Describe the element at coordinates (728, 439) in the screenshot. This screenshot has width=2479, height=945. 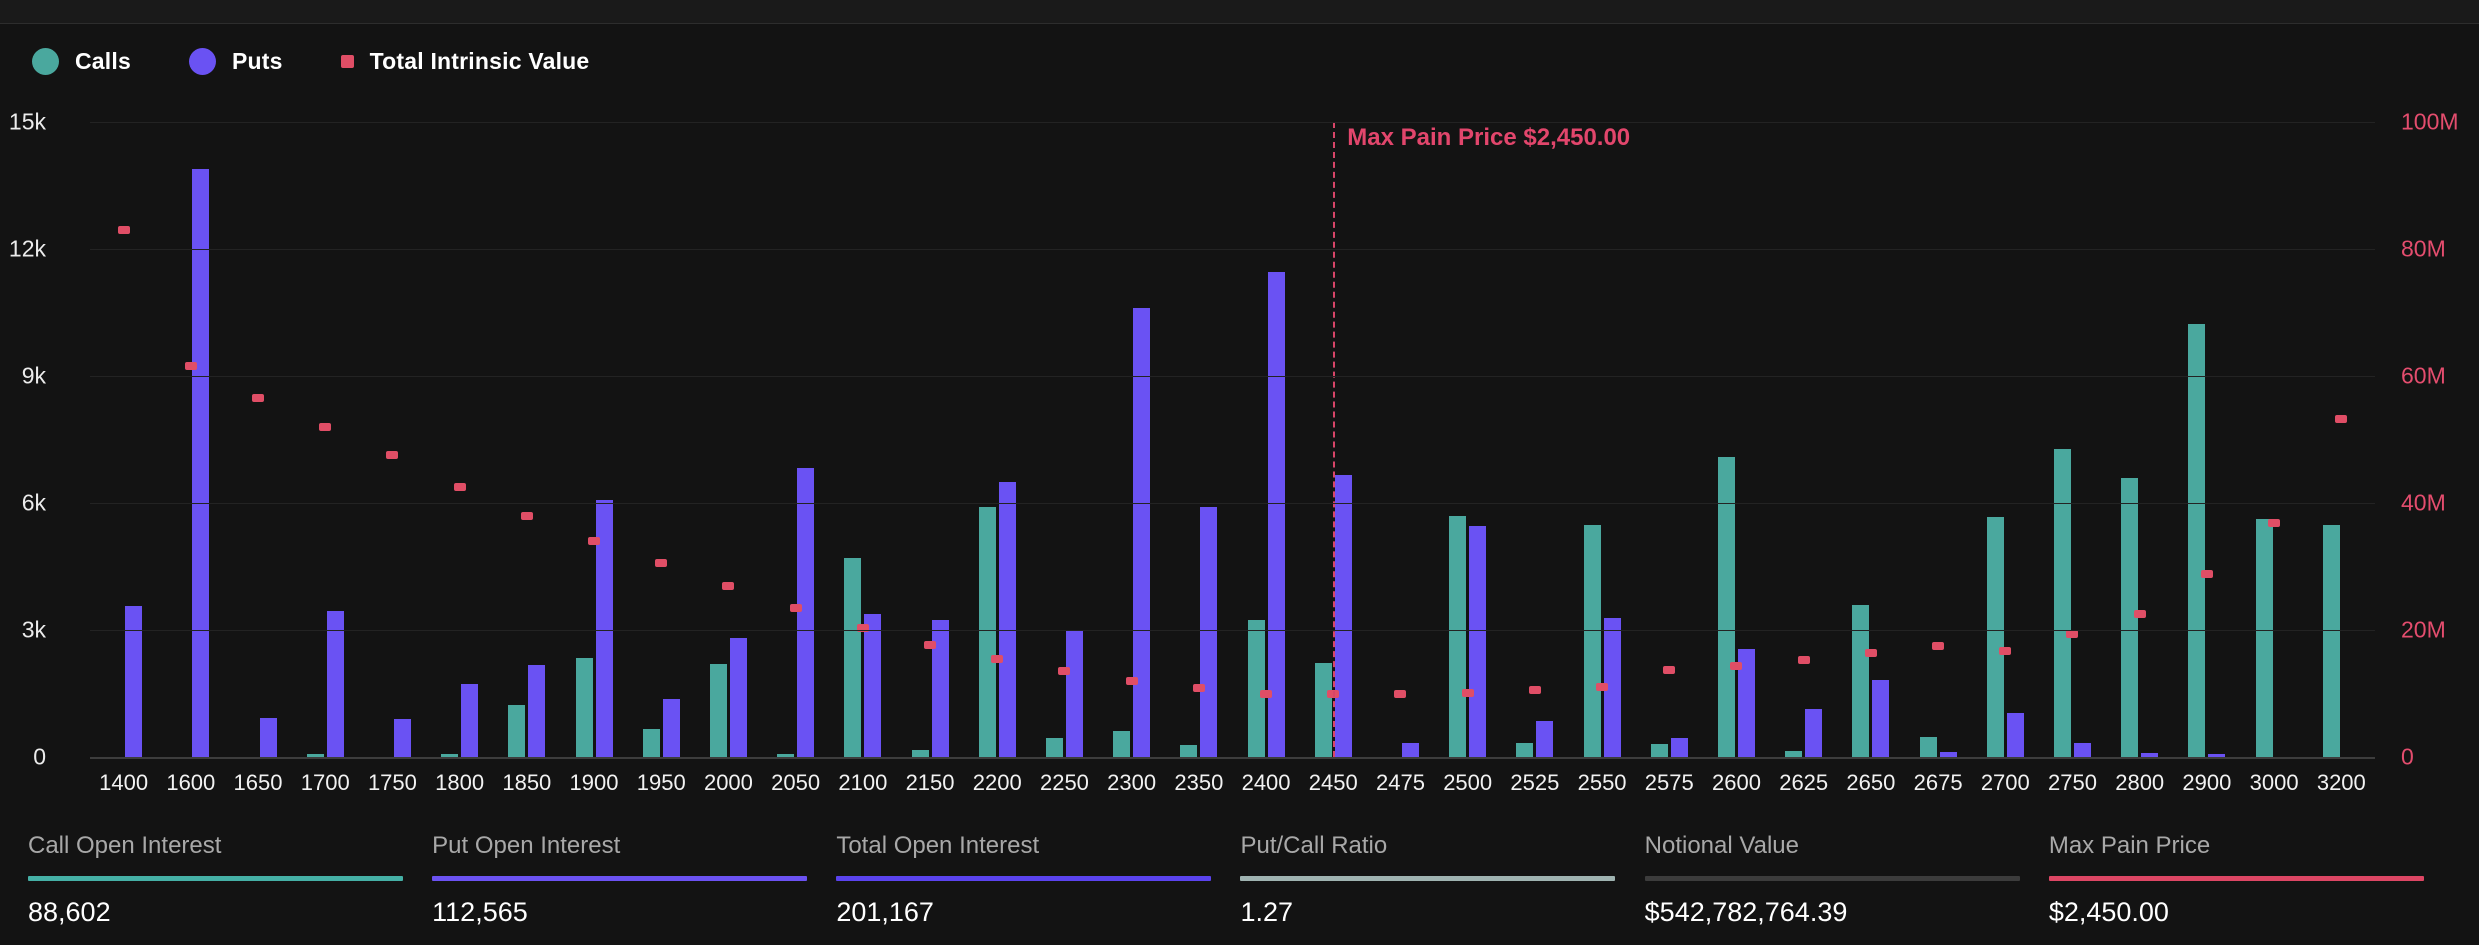
I see `bar-group-2000` at that location.